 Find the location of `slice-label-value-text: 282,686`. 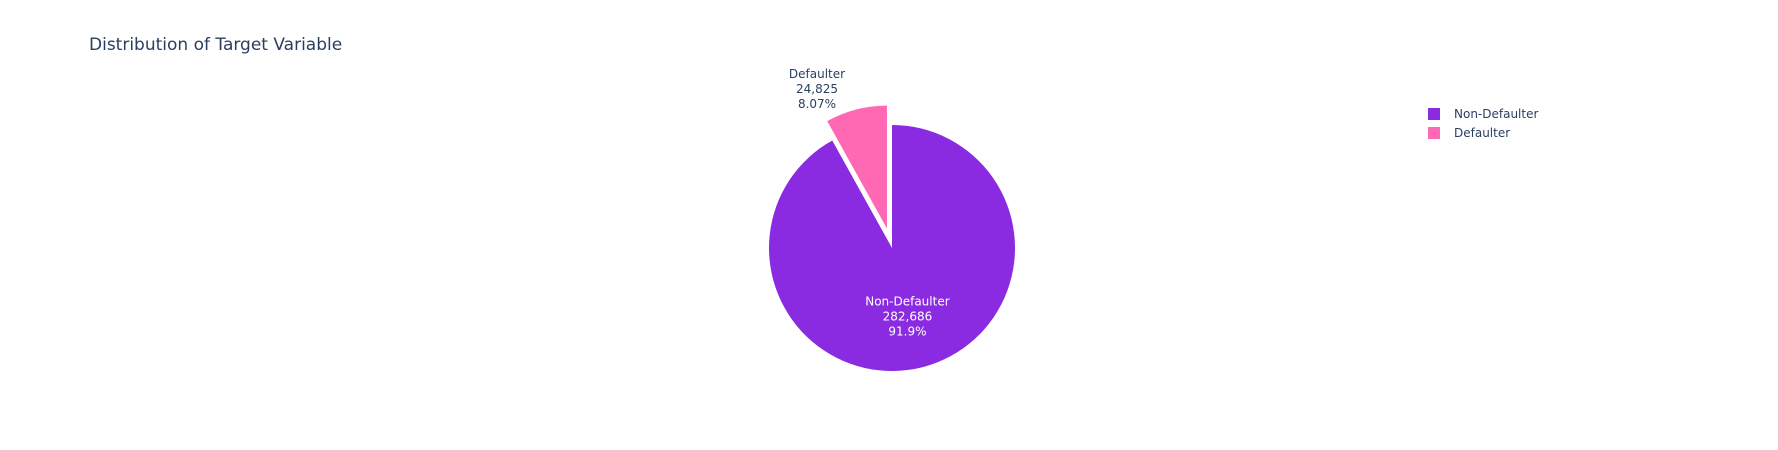

slice-label-value-text: 282,686 is located at coordinates (908, 317).